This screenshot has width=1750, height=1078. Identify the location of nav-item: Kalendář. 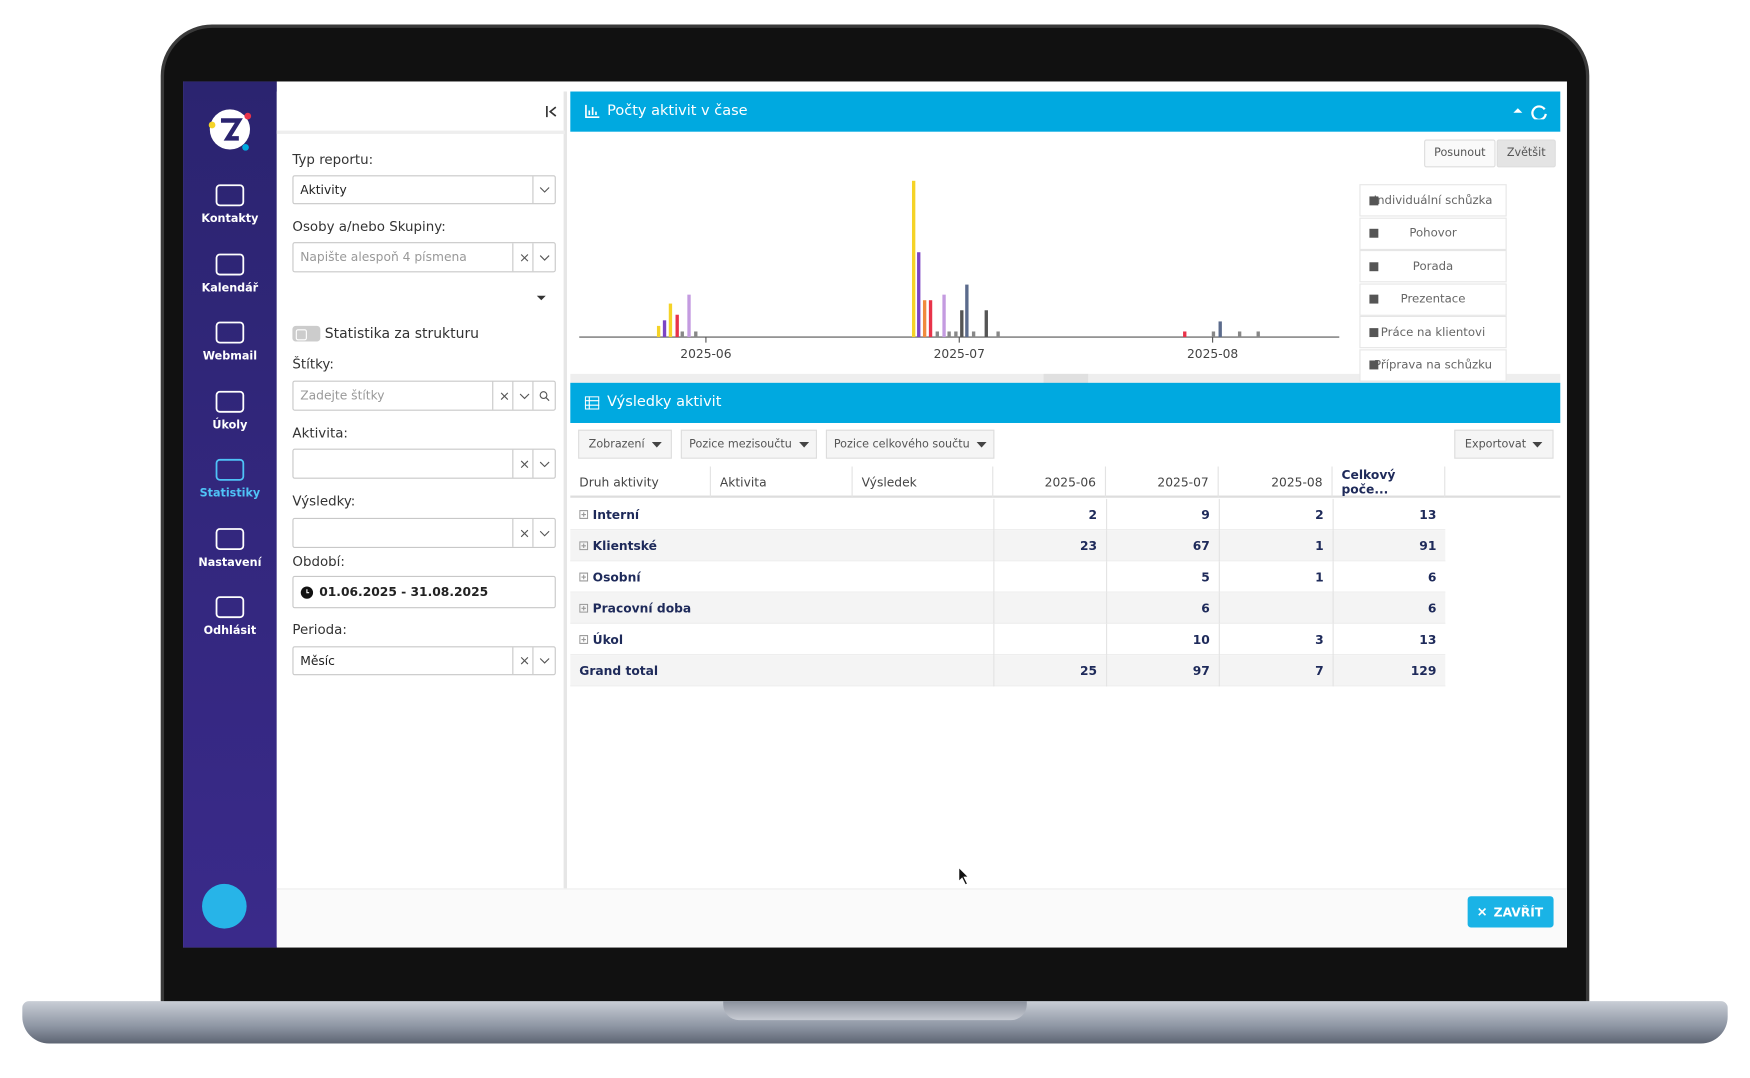
(230, 288).